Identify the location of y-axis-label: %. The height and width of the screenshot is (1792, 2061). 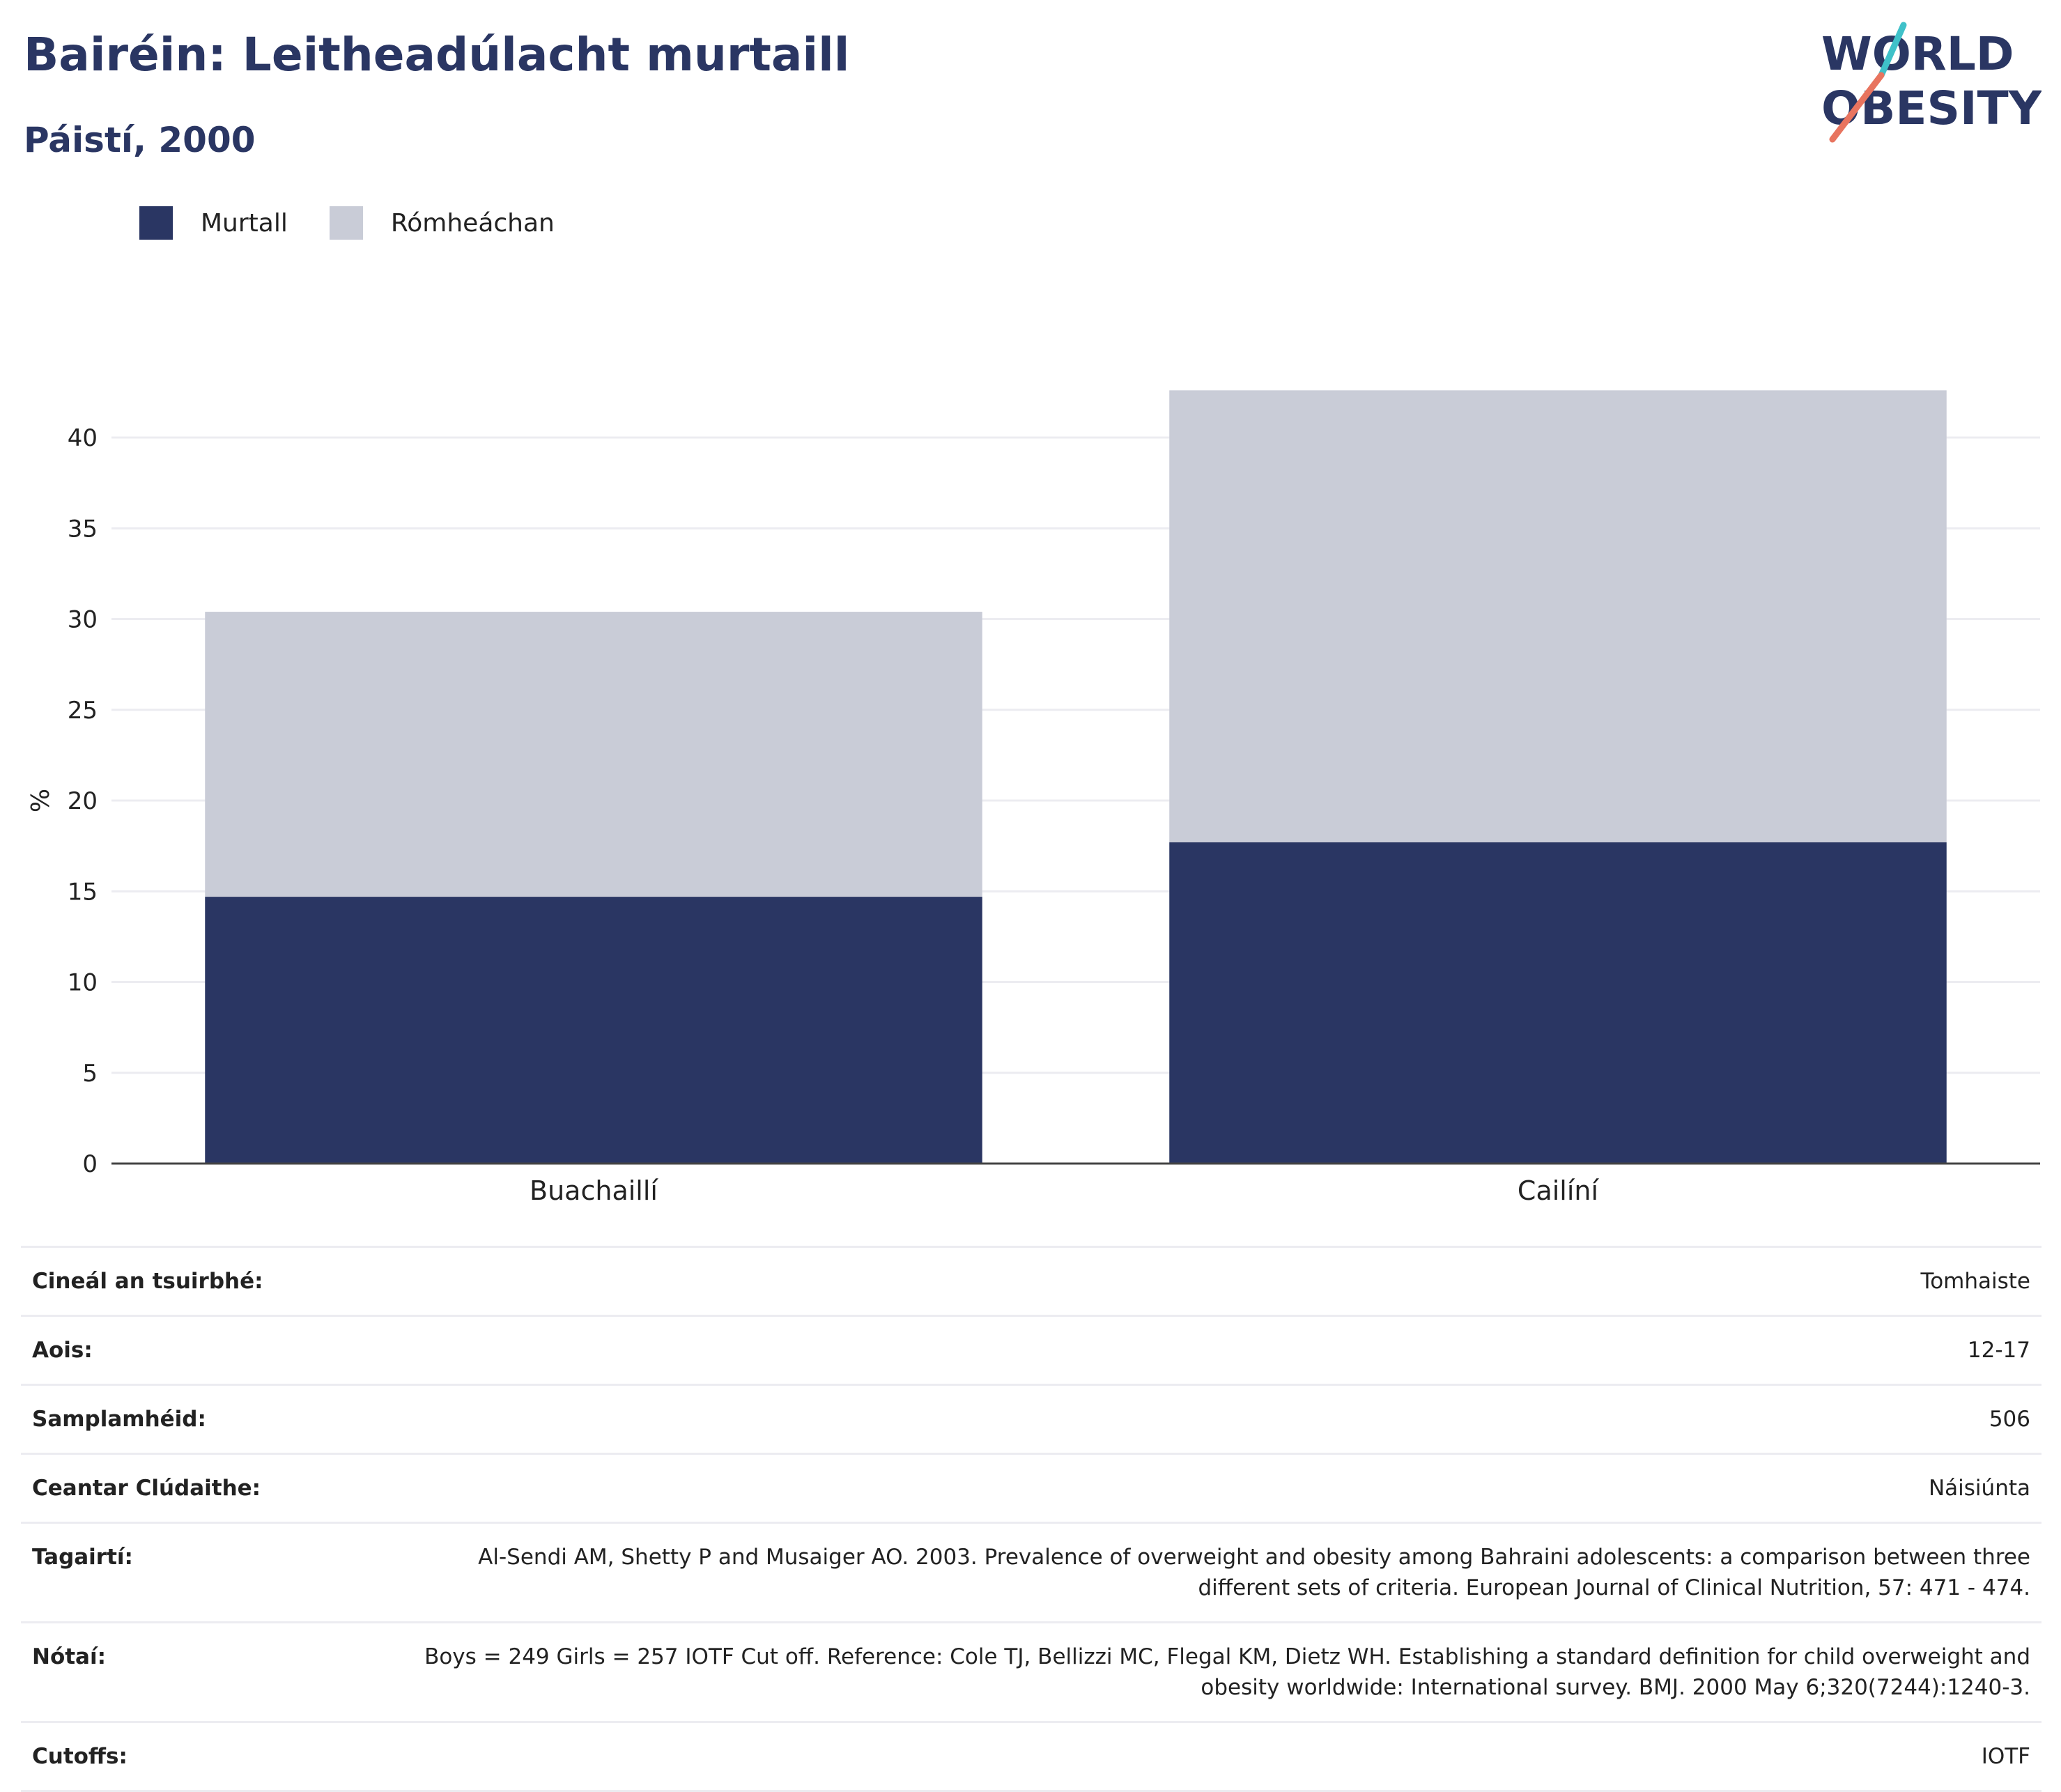
(40, 800).